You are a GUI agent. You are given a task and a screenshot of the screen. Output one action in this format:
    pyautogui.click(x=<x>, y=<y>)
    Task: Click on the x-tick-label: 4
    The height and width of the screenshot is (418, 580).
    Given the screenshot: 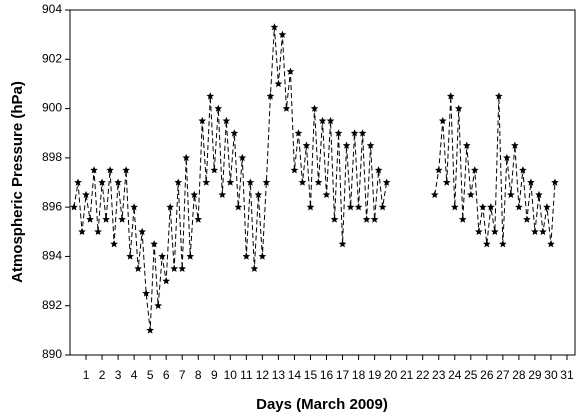 What is the action you would take?
    pyautogui.click(x=134, y=375)
    